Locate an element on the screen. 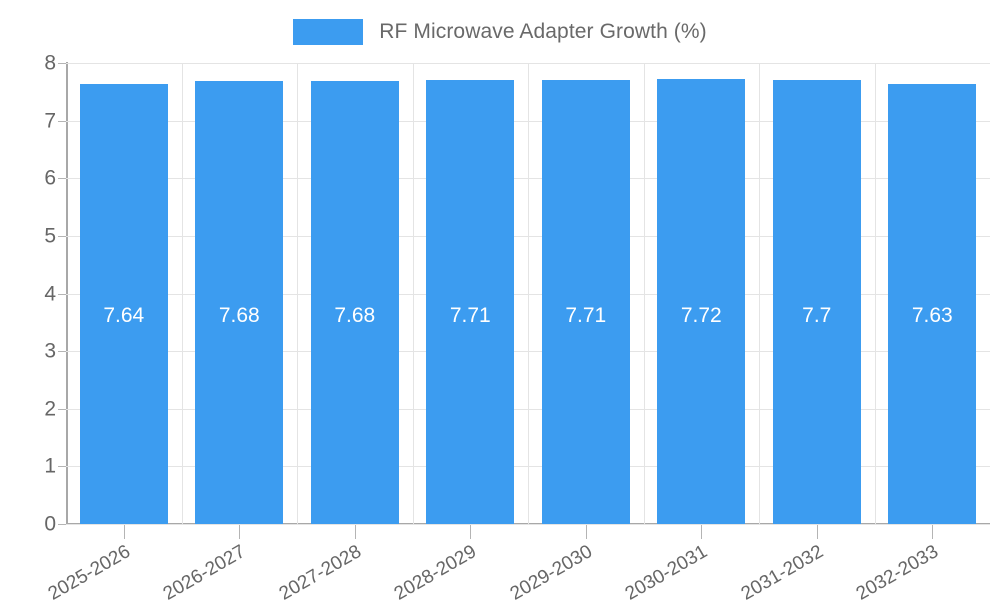 This screenshot has width=1000, height=600. y-axis-tick-labels: 0 1 2 3 4 5 6 7 8 is located at coordinates (28, 294).